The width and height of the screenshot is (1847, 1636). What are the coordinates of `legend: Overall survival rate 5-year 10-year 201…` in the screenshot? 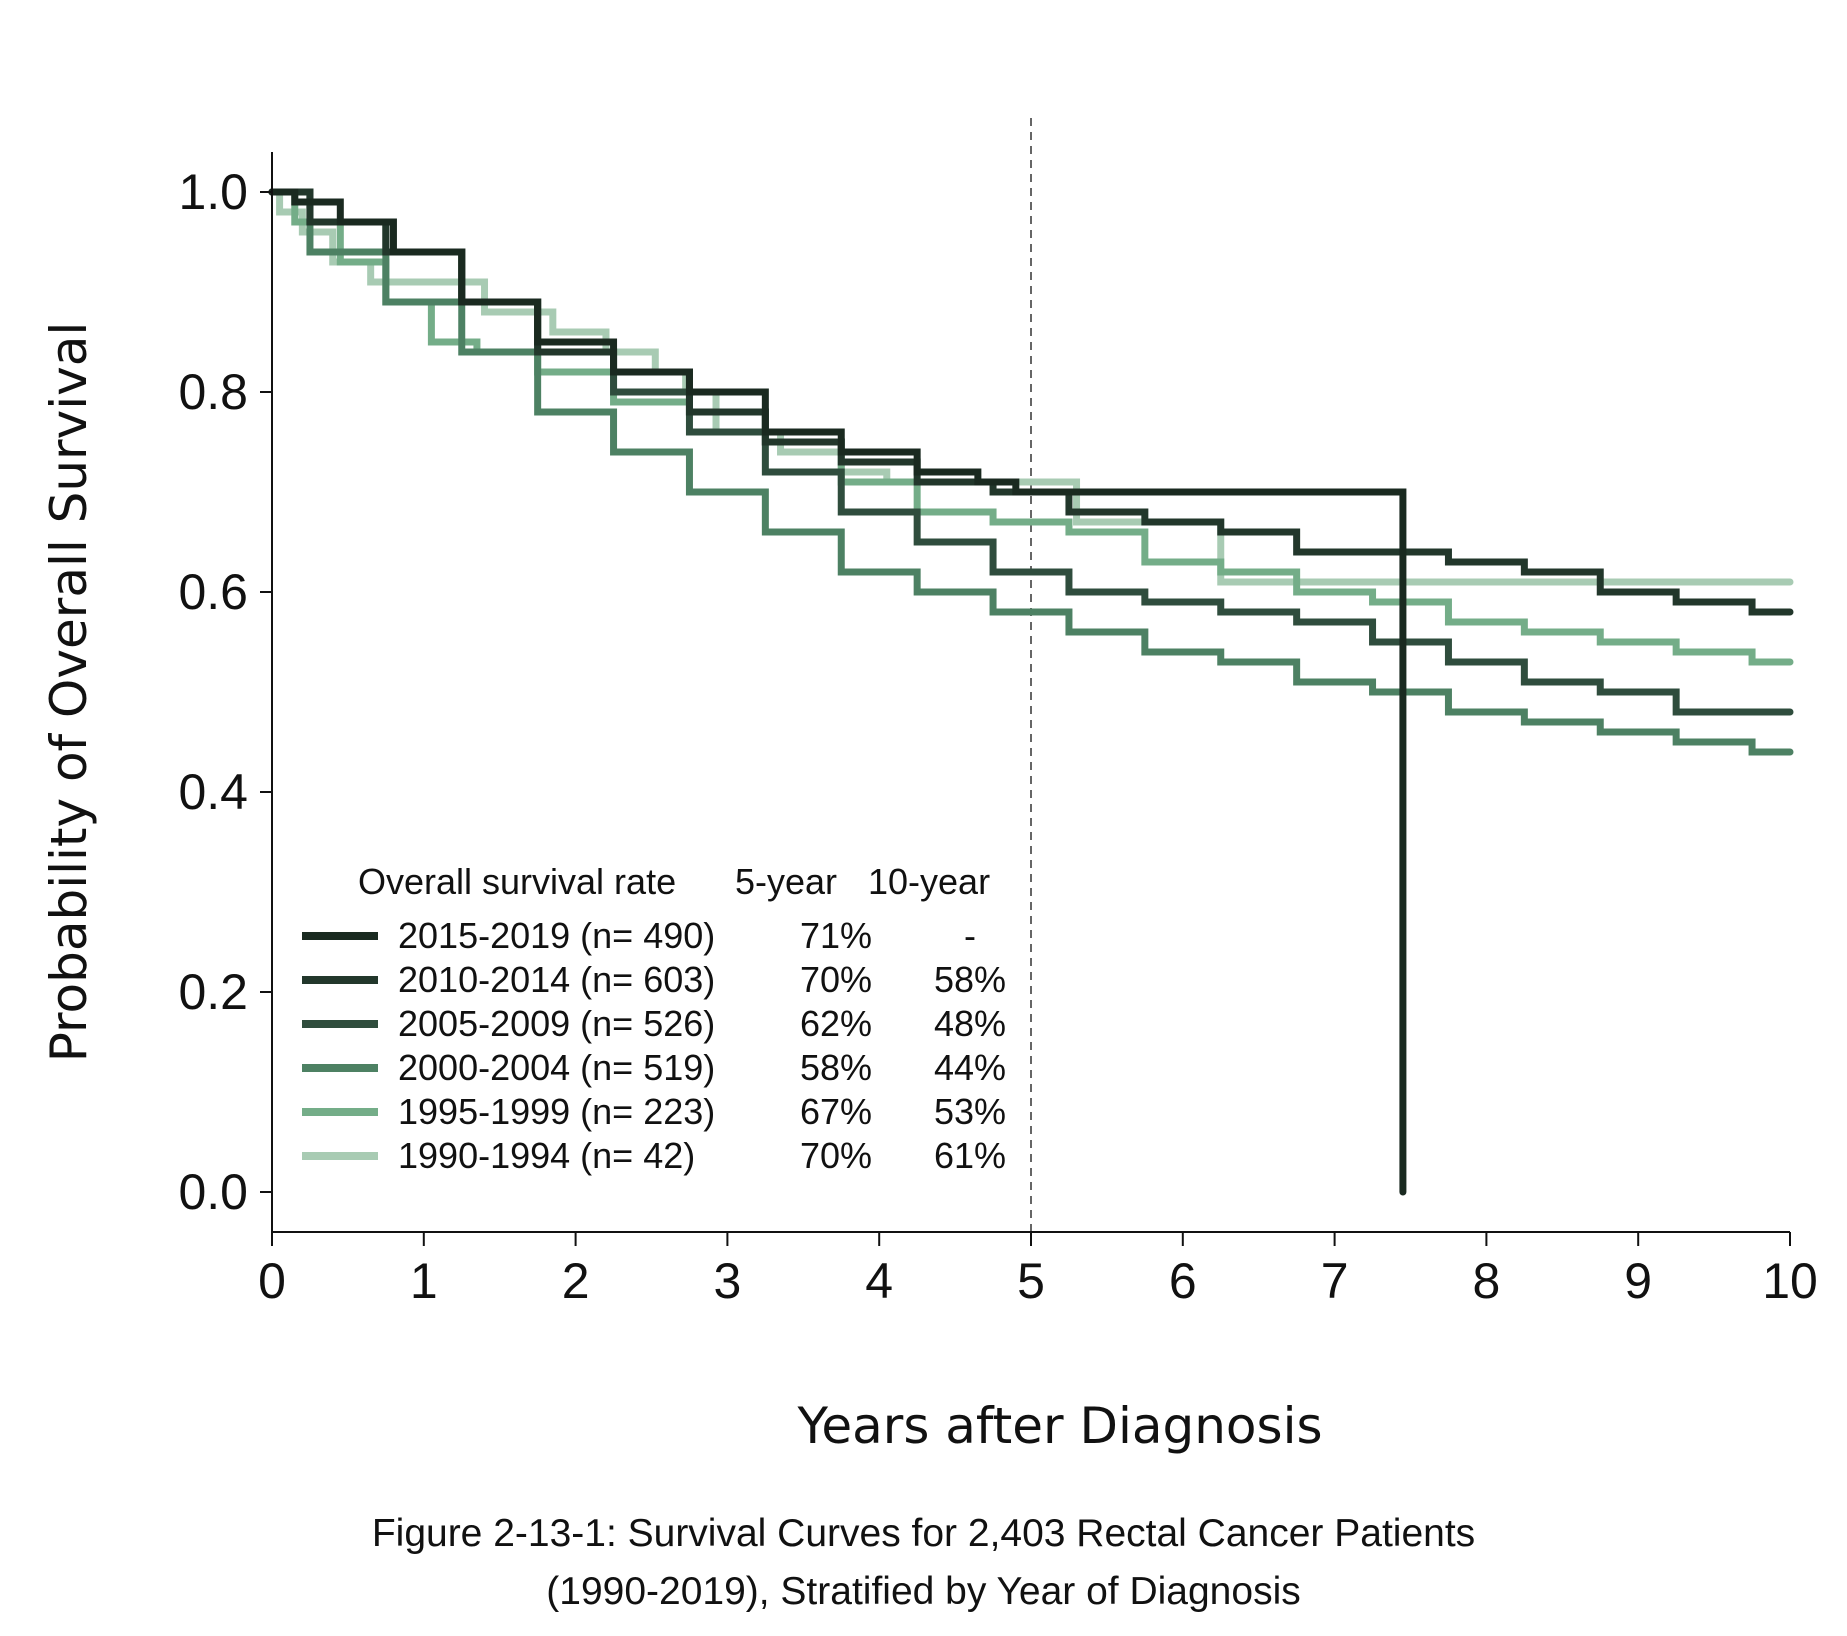 It's located at (654, 1018).